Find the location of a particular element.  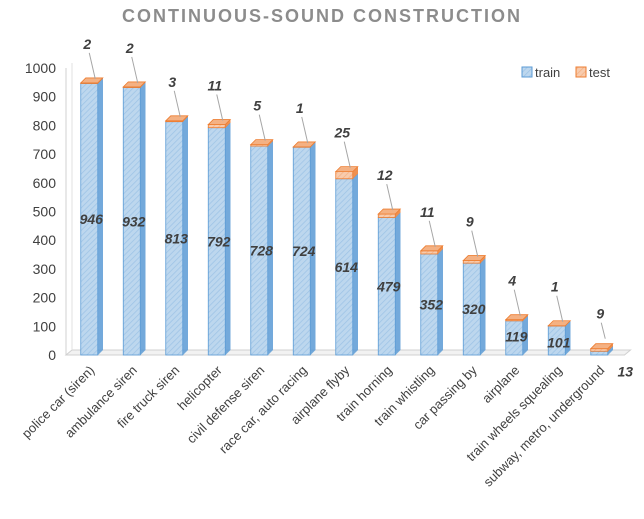

legend-swatch-test is located at coordinates (581, 72).